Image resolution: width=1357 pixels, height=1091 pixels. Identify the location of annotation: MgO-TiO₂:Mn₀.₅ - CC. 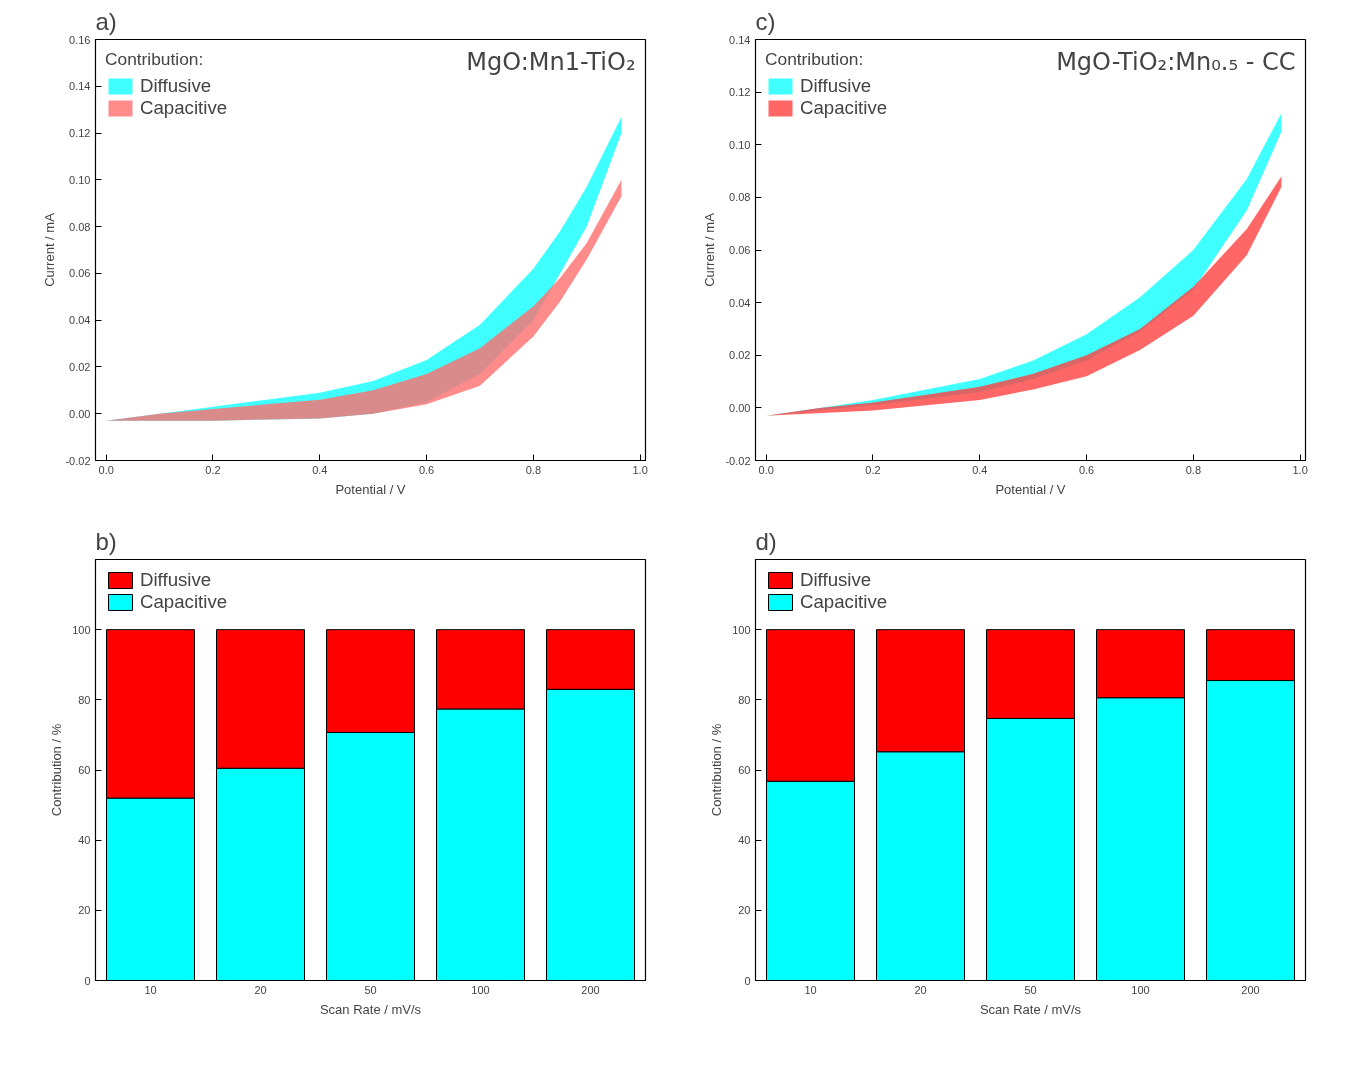
(1176, 61).